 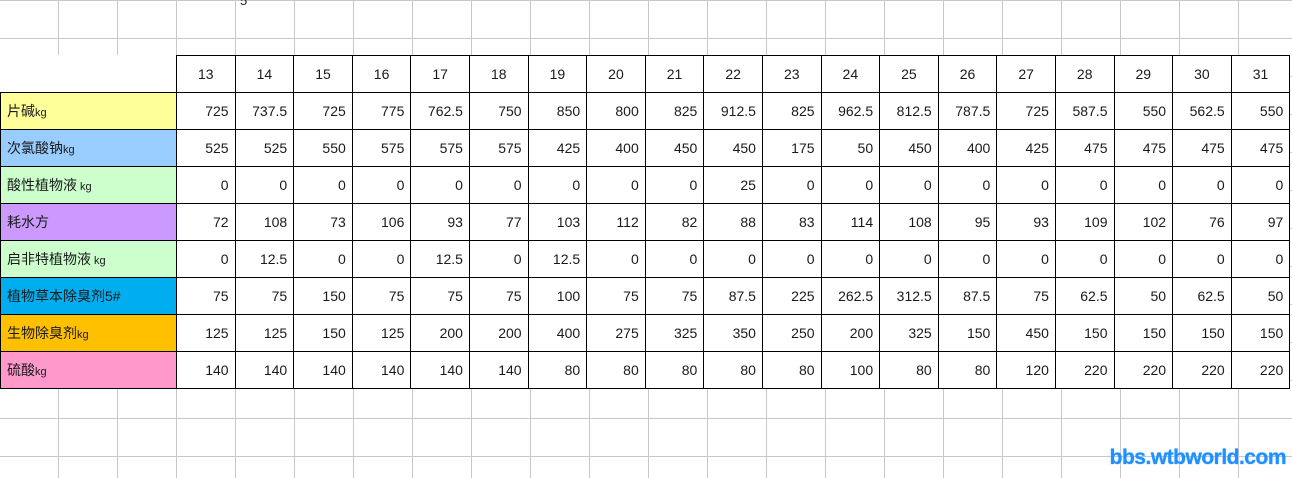 I want to click on data-cell: 112, so click(x=616, y=222).